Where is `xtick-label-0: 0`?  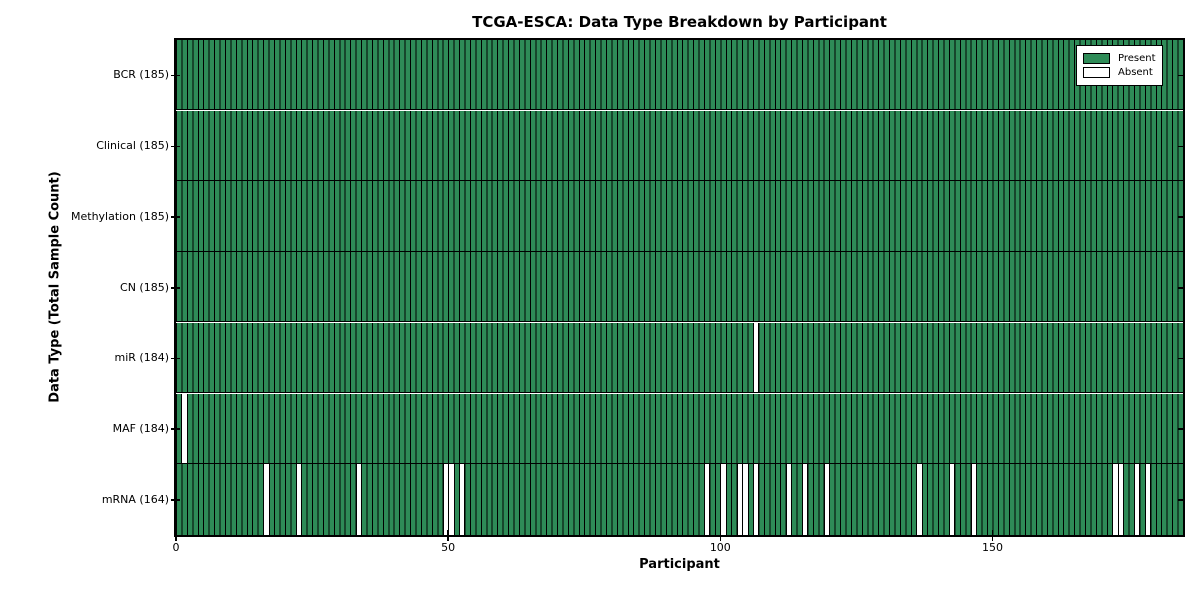
xtick-label-0: 0 is located at coordinates (176, 547).